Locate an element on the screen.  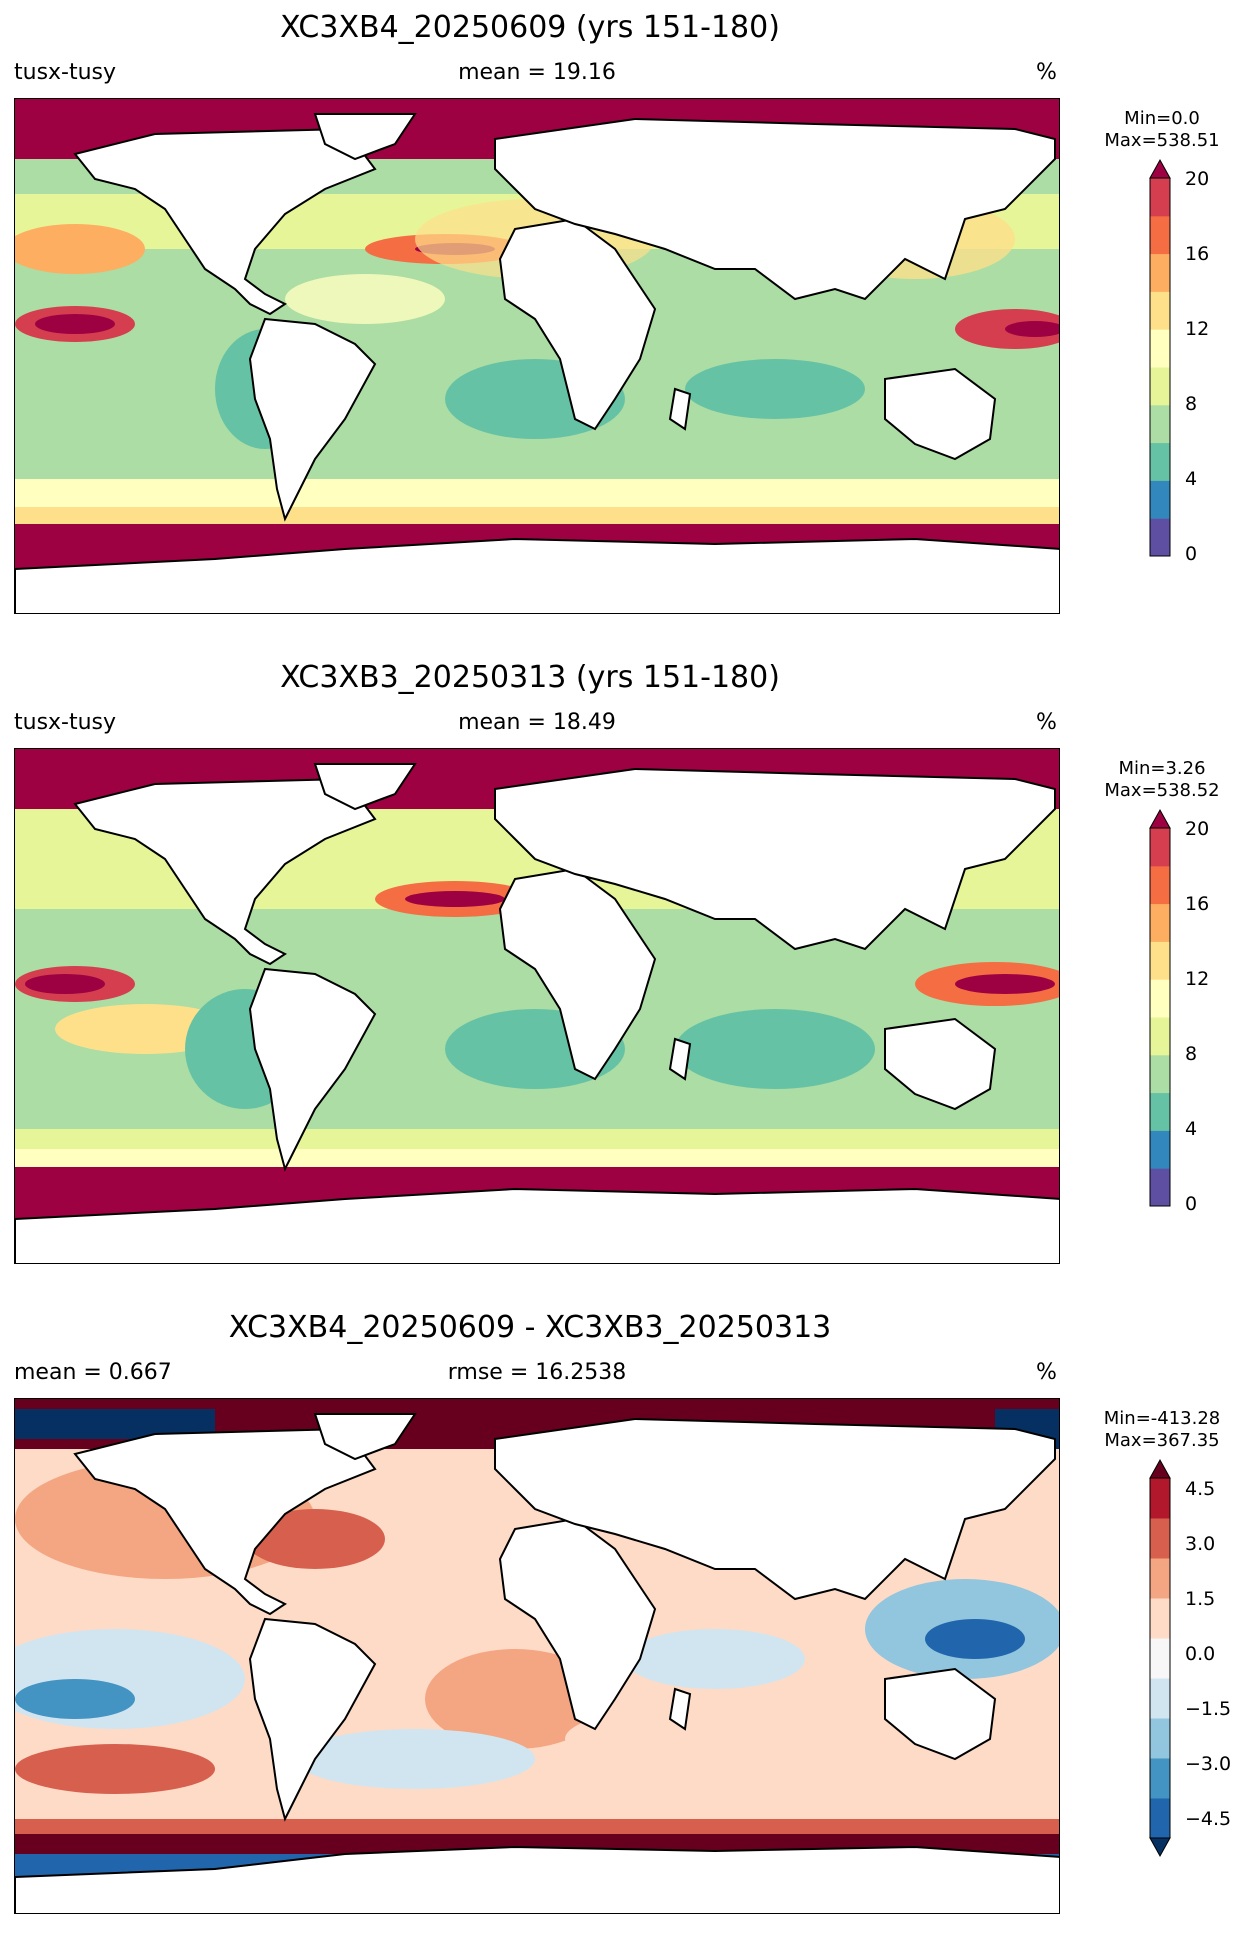
colorbar-extend-min is located at coordinates (1160, 1847).